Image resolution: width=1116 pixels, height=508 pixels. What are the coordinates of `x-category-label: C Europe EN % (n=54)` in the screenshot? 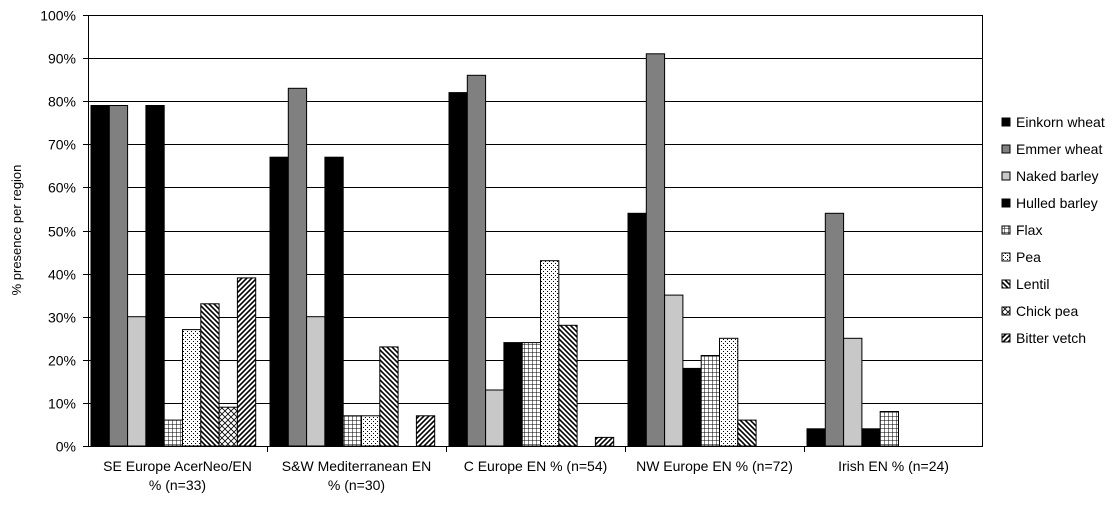 It's located at (536, 466).